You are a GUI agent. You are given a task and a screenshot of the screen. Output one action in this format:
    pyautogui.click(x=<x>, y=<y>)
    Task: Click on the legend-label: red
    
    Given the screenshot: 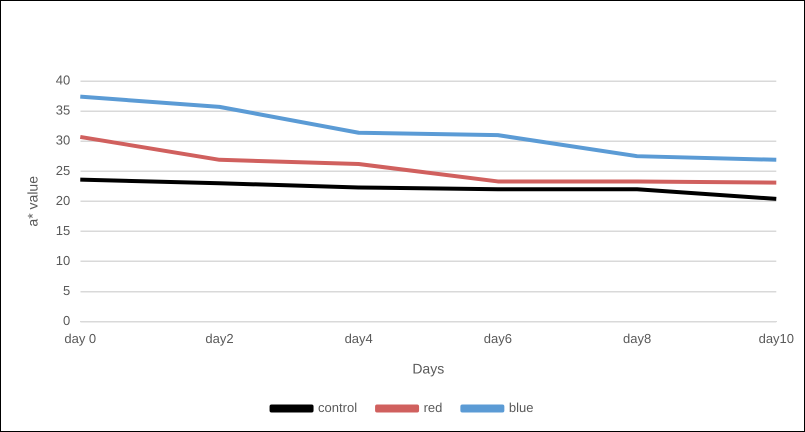 What is the action you would take?
    pyautogui.click(x=433, y=408)
    